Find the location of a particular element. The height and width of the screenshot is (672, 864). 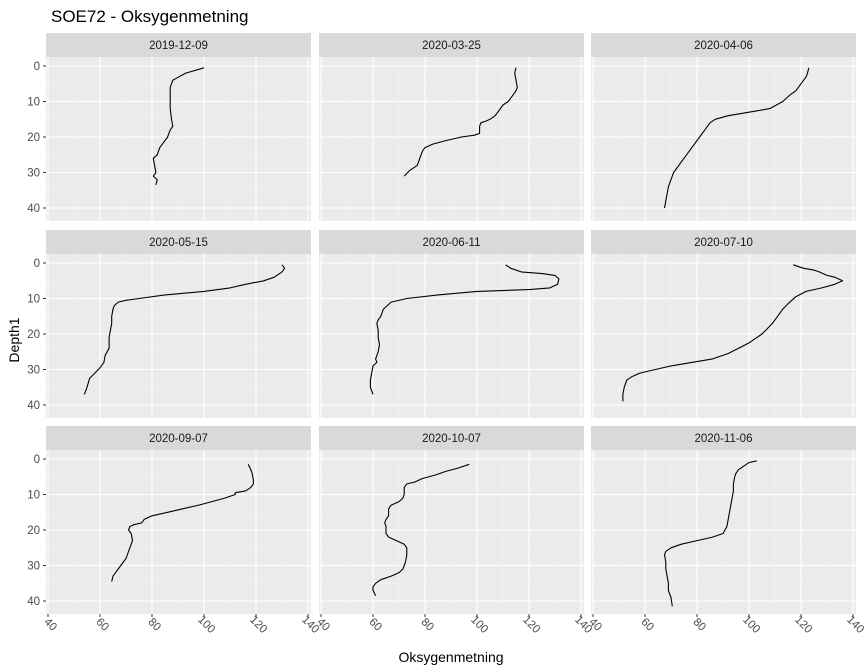

y-axis-title: Depth1 is located at coordinates (14, 339).